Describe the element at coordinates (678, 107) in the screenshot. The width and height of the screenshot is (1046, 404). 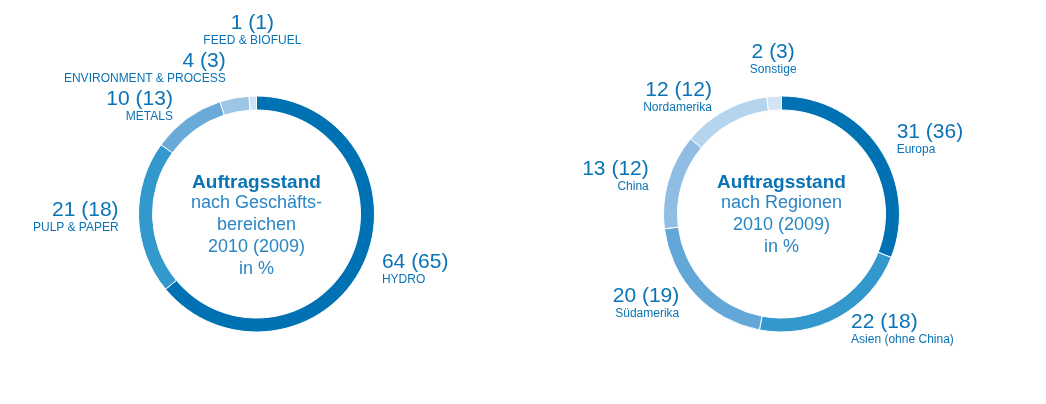
I see `slice-label: Nordamerika` at that location.